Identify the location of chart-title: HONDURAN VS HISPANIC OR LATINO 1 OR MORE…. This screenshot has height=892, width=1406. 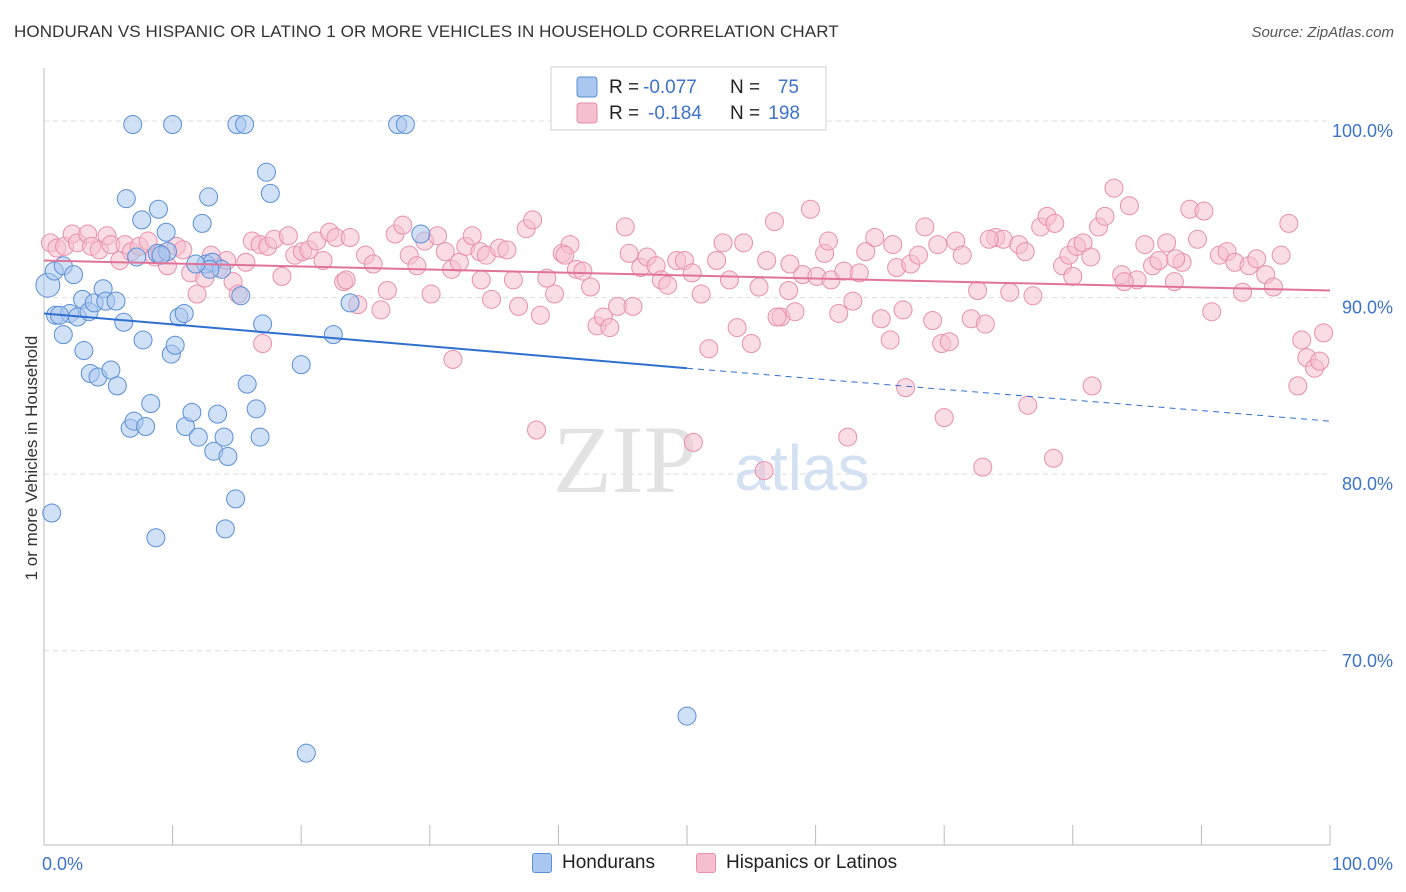
(426, 31).